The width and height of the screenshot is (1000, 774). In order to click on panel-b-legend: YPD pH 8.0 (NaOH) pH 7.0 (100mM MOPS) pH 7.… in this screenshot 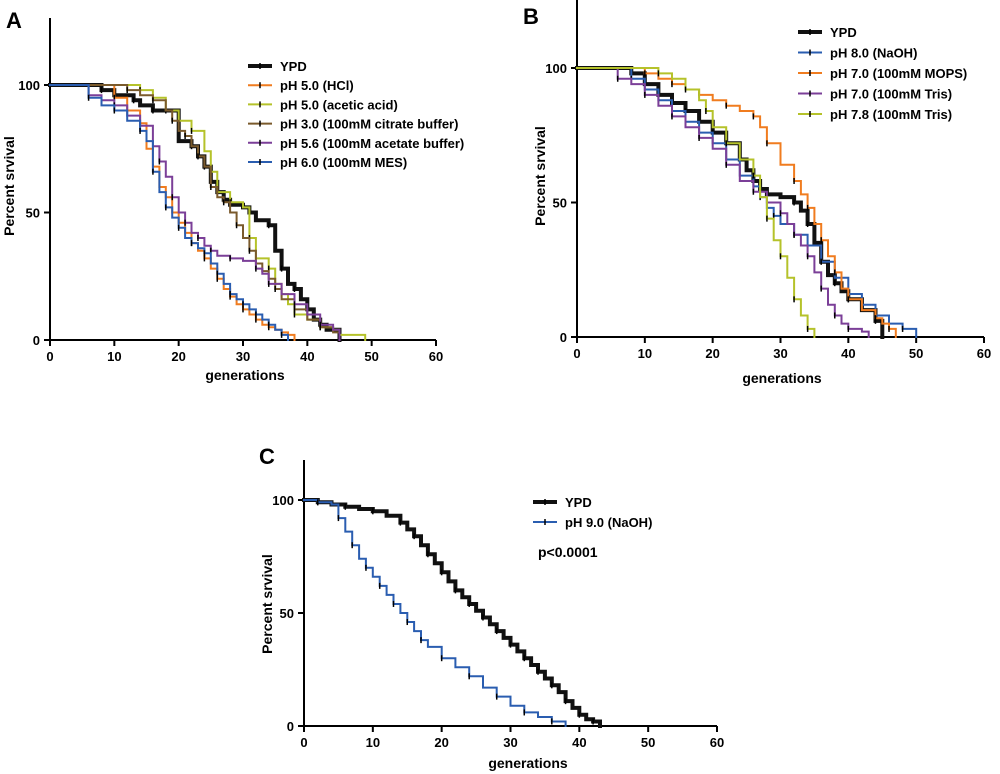, I will do `click(882, 73)`.